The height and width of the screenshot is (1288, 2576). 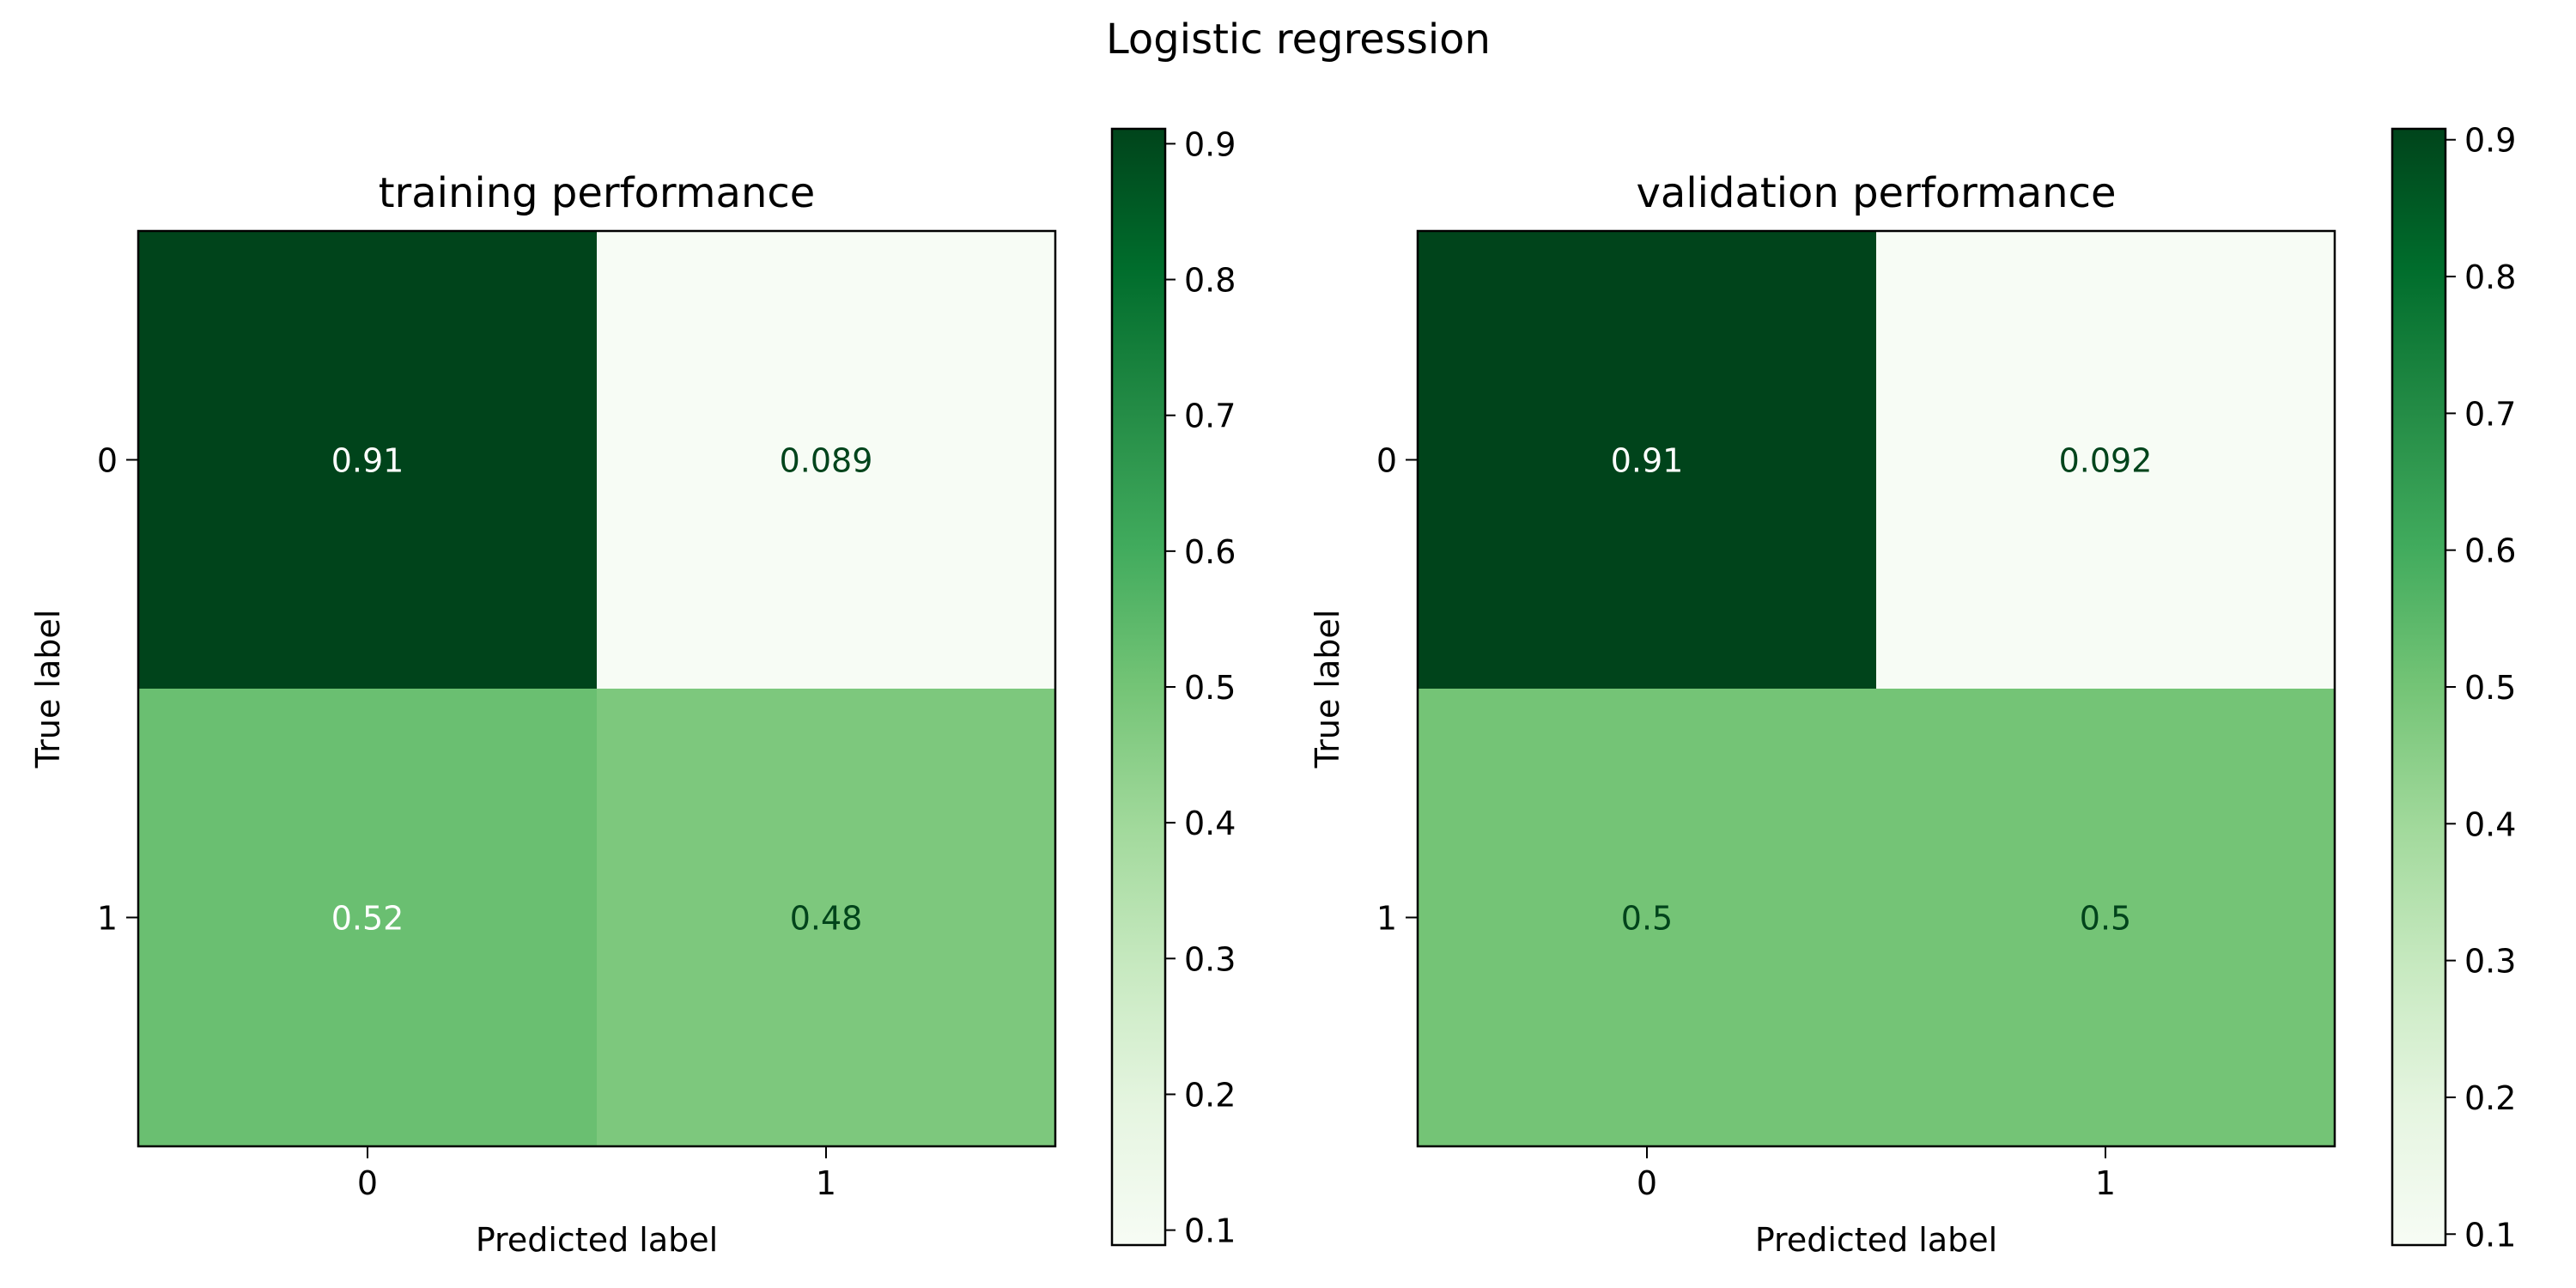 I want to click on cell-value-label: 0.089, so click(x=826, y=461).